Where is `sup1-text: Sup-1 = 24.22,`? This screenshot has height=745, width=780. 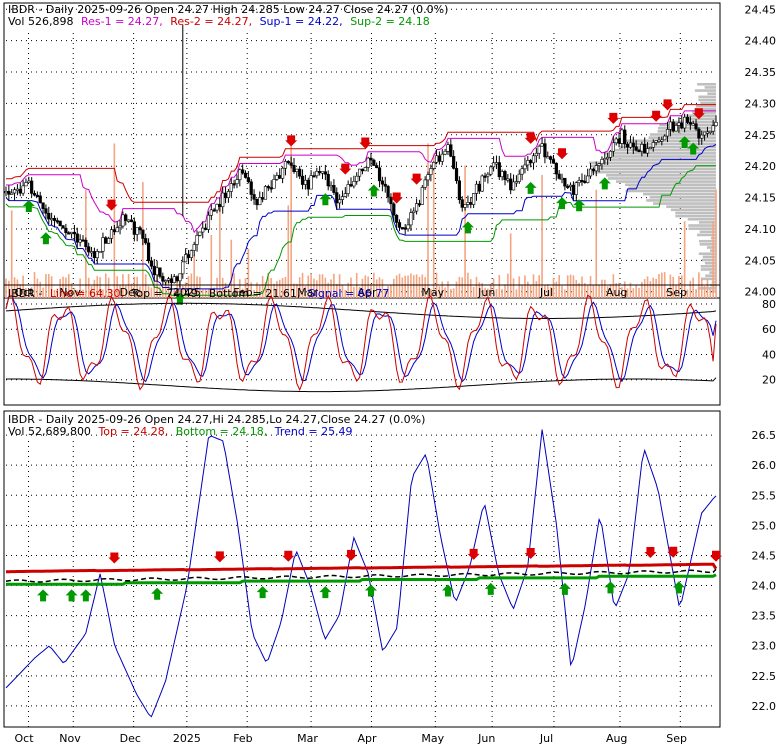
sup1-text: Sup-1 = 24.22, is located at coordinates (301, 21).